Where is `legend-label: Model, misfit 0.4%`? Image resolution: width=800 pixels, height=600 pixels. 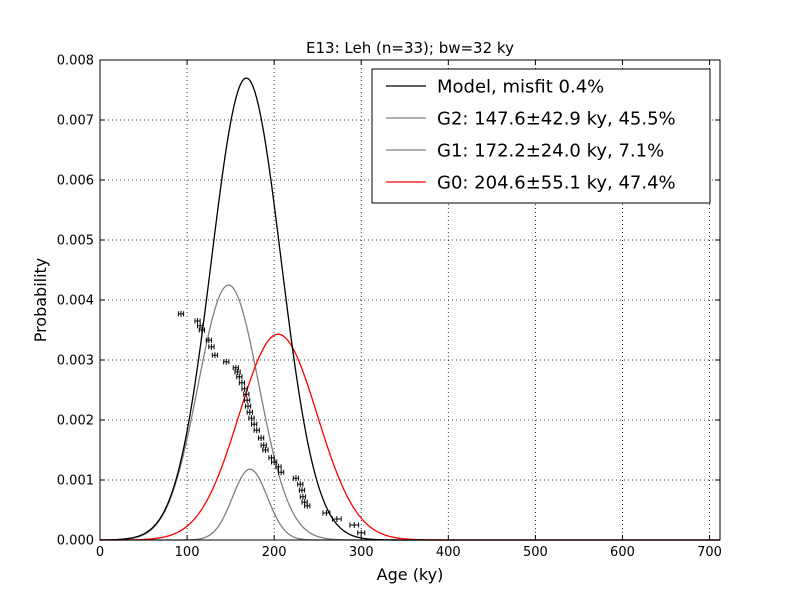 legend-label: Model, misfit 0.4% is located at coordinates (520, 87).